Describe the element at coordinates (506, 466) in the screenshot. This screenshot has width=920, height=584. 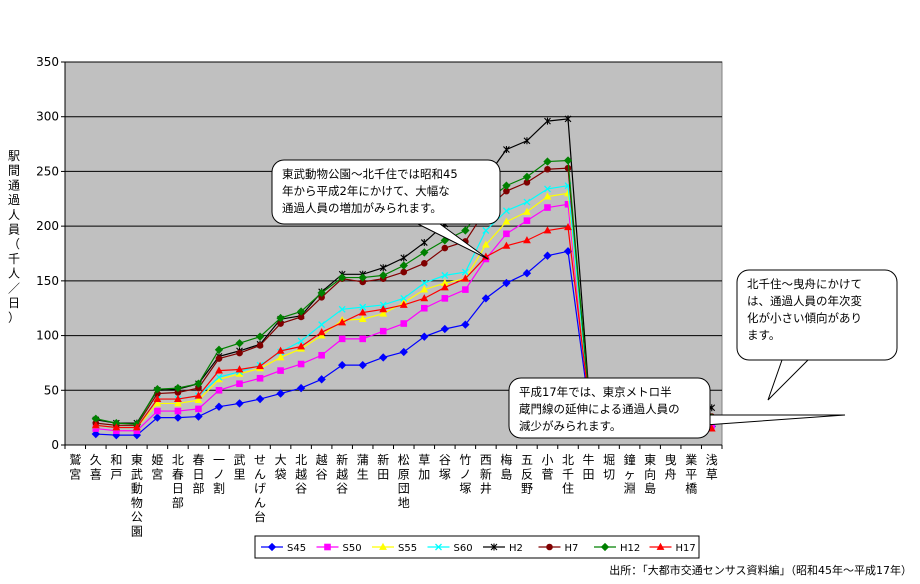
I see `category-label: 梅島` at that location.